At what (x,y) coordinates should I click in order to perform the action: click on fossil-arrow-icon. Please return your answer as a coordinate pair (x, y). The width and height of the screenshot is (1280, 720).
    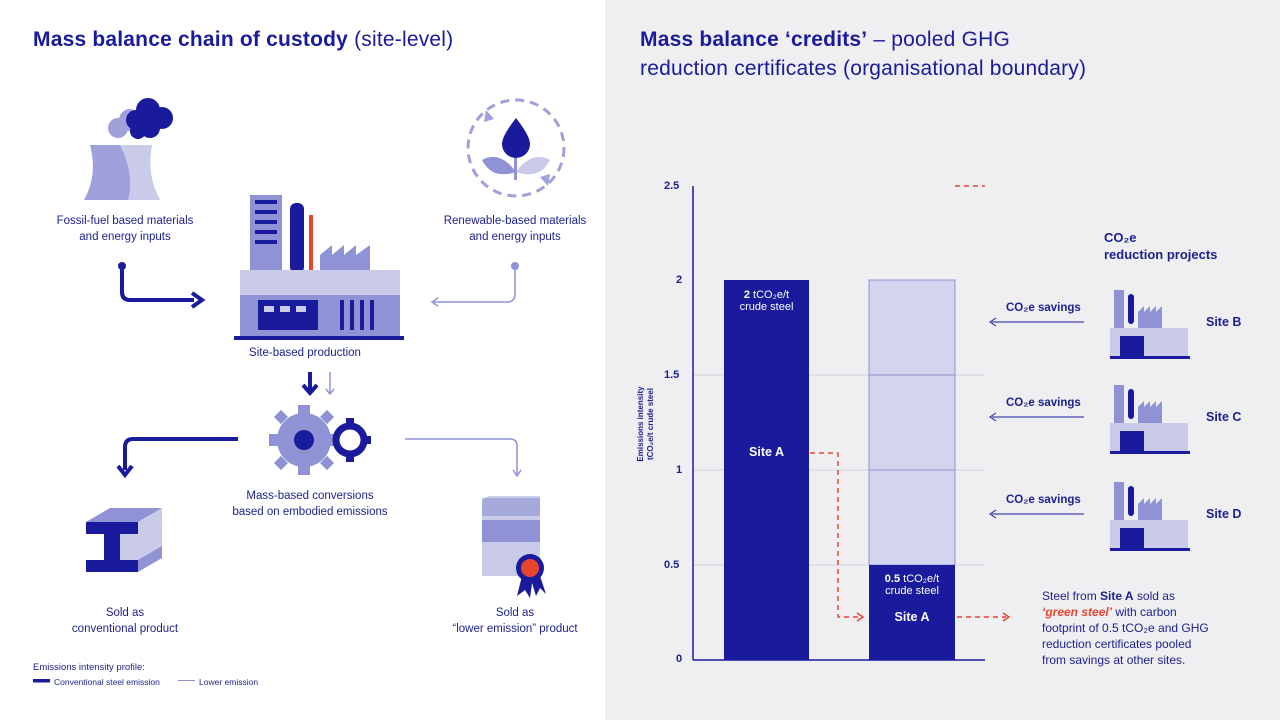
    Looking at the image, I should click on (162, 285).